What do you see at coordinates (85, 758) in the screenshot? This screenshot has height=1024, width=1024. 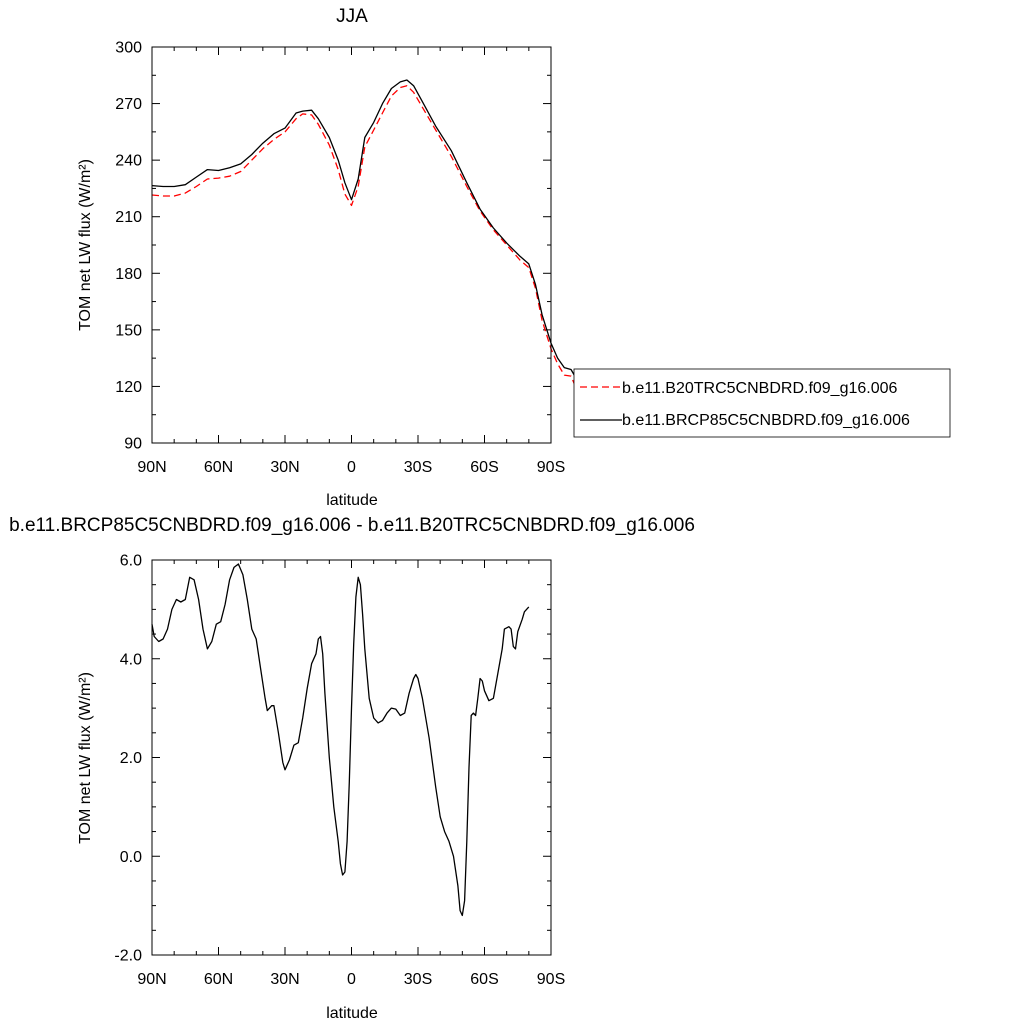 I see `y-axis-label-bottom: TOM net LW flux (W/m²)` at bounding box center [85, 758].